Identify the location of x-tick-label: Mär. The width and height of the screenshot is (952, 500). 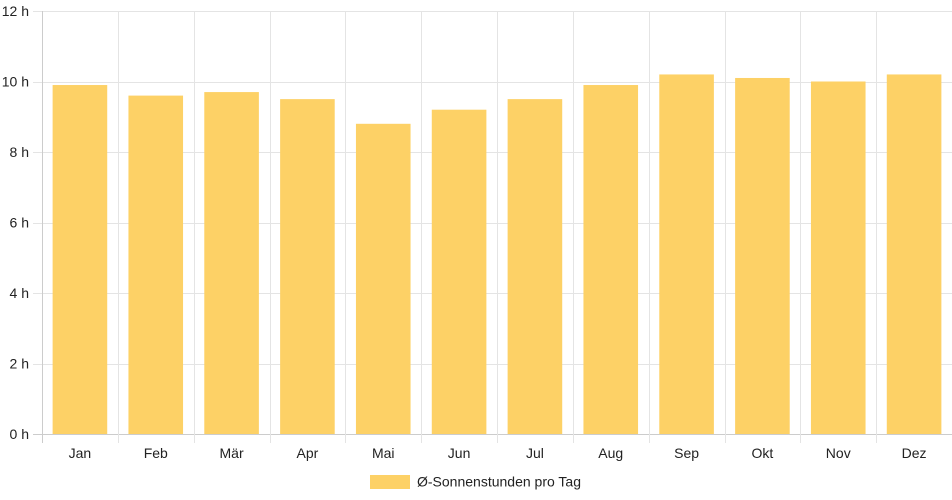
(232, 453).